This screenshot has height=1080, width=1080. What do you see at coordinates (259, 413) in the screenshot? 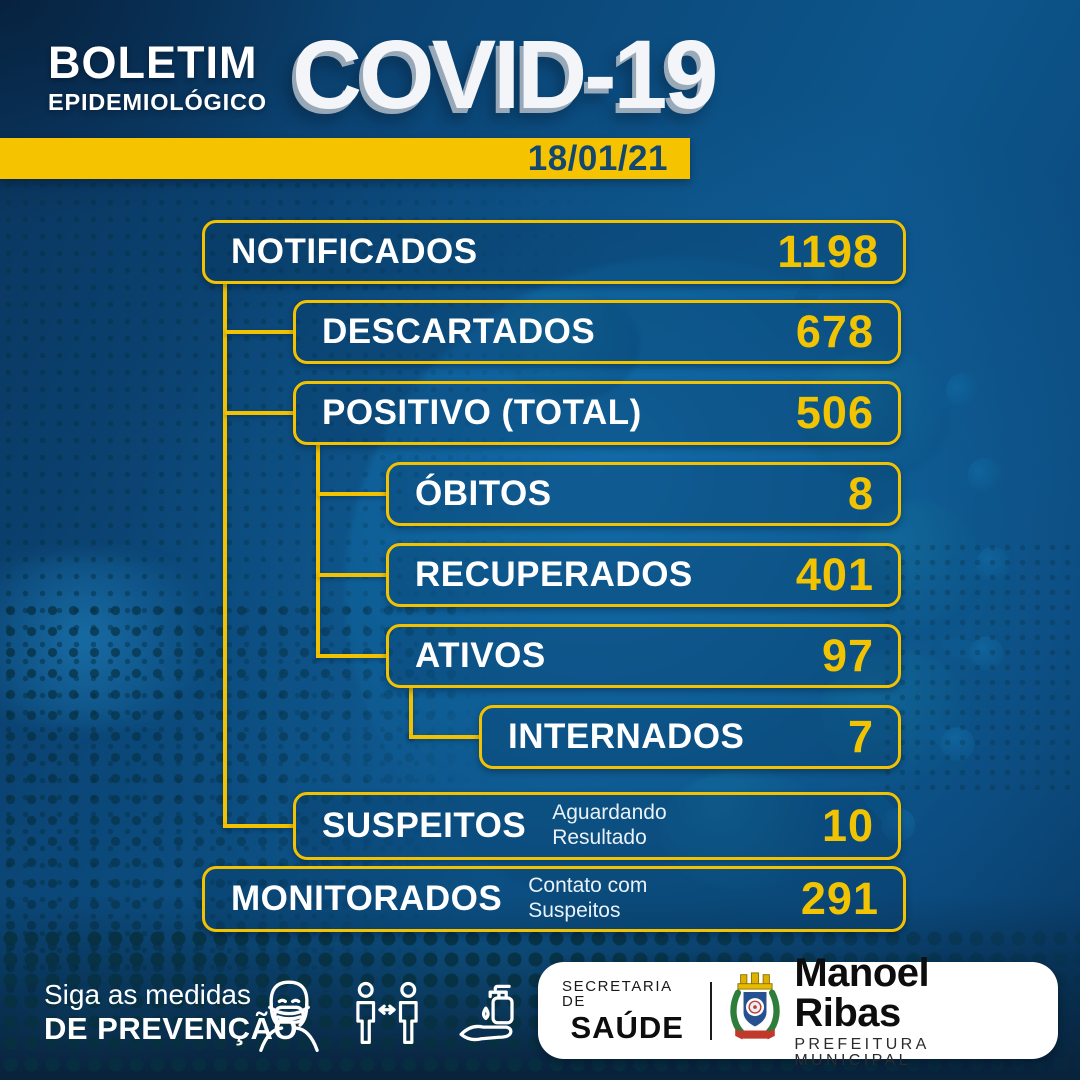
I see `connector-positivo` at bounding box center [259, 413].